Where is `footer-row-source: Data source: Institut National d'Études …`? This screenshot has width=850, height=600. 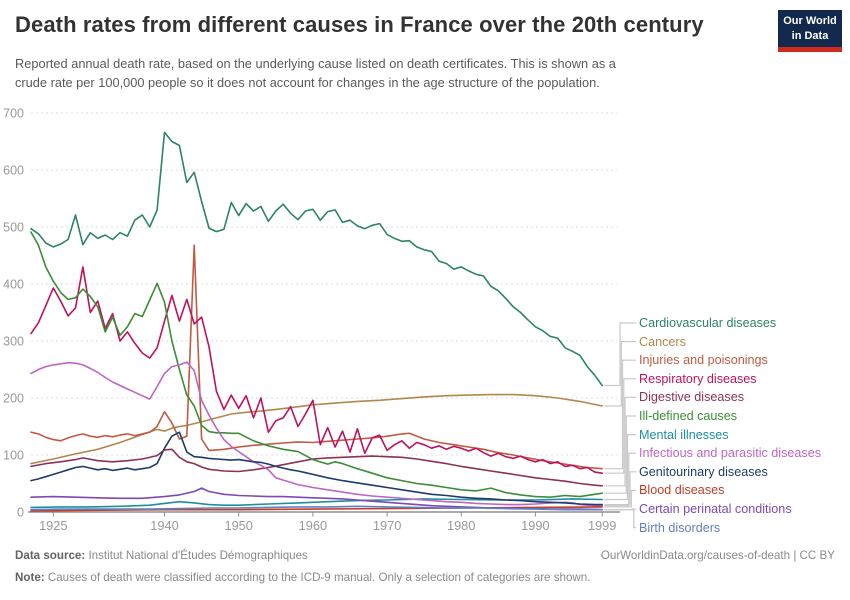 footer-row-source: Data source: Institut National d'Études … is located at coordinates (425, 556).